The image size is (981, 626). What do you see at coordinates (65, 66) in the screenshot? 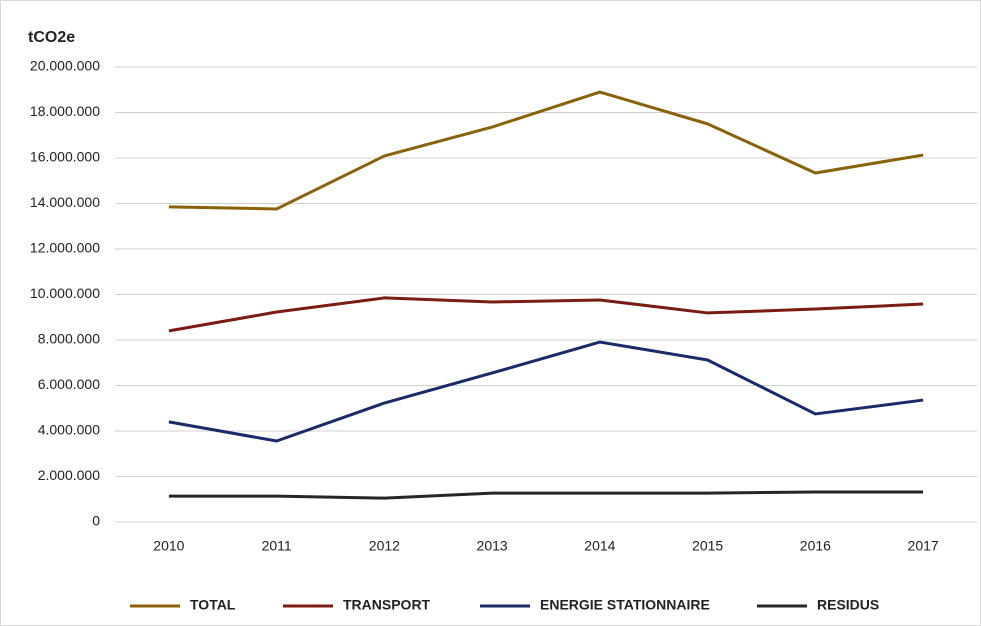
I see `y-tick-label: 20.000.000` at bounding box center [65, 66].